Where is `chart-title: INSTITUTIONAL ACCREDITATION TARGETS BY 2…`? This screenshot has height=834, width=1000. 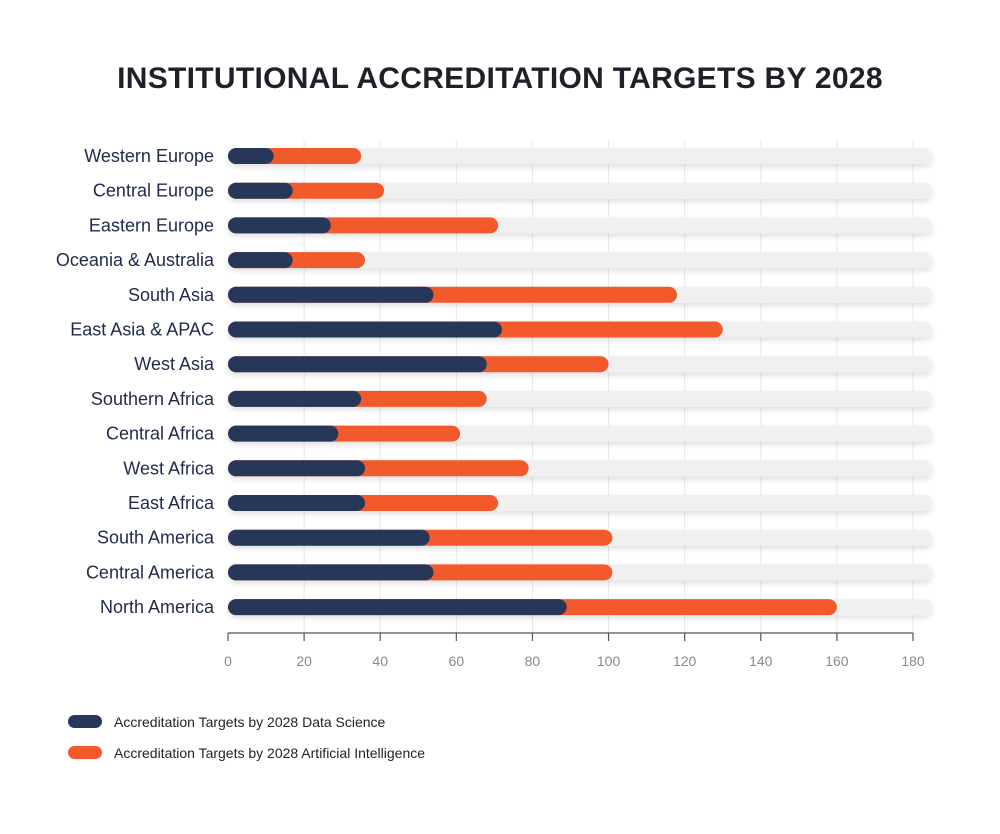
chart-title: INSTITUTIONAL ACCREDITATION TARGETS BY 2… is located at coordinates (500, 78).